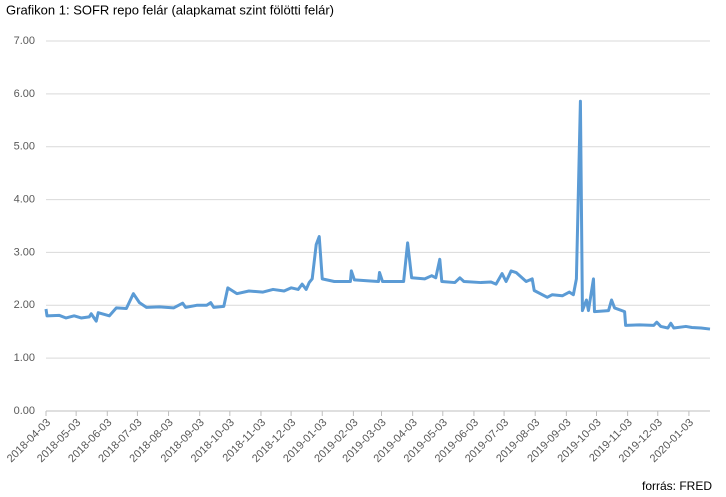  Describe the element at coordinates (24, 94) in the screenshot. I see `y-tick-label: 6.00` at that location.